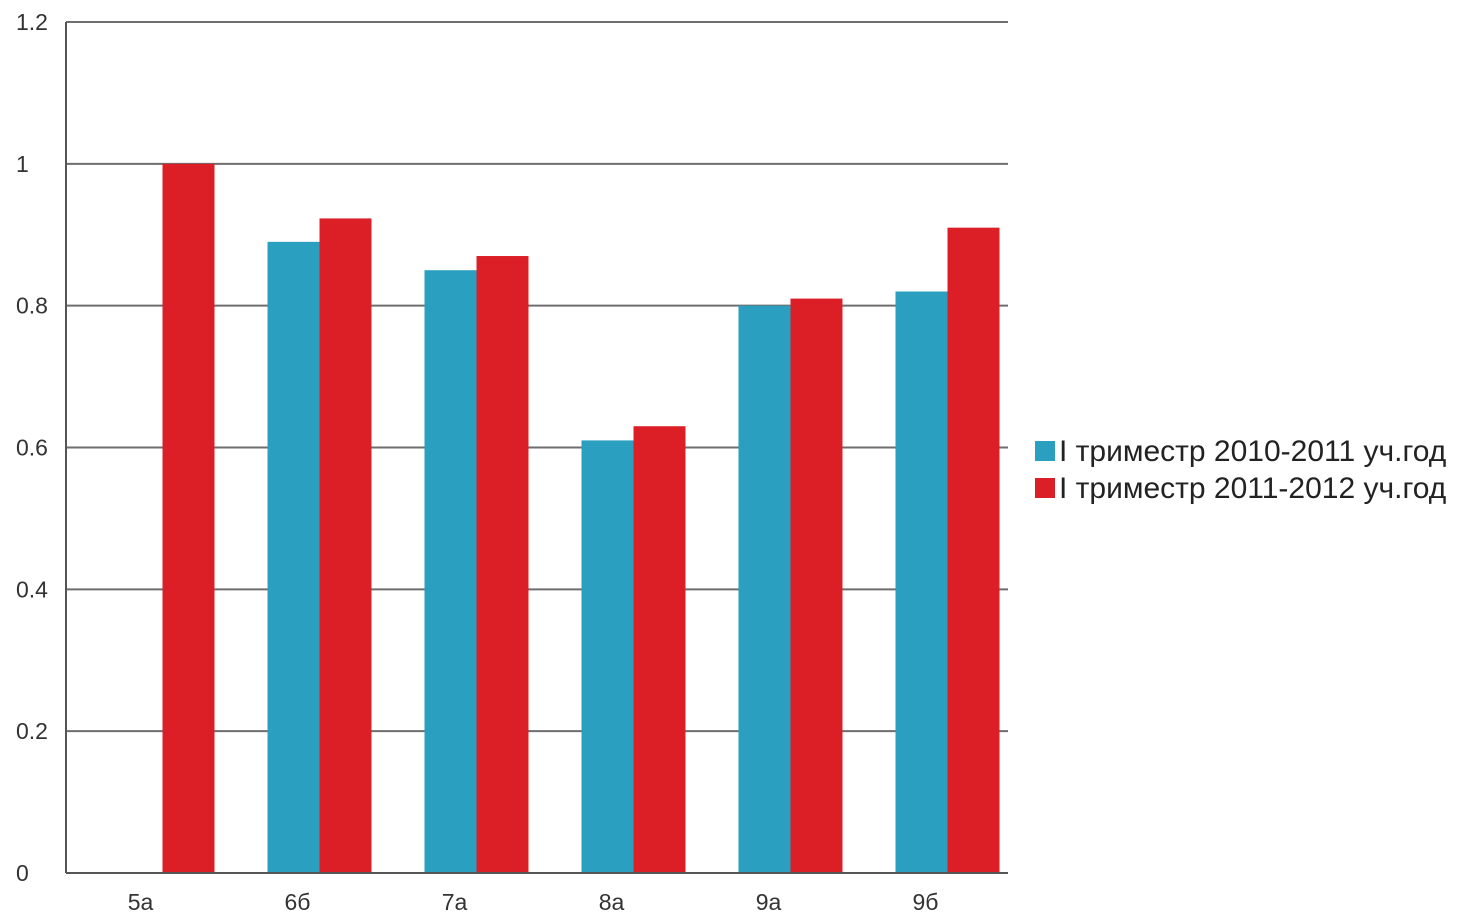 The height and width of the screenshot is (916, 1483). Describe the element at coordinates (1252, 488) in the screenshot. I see `legend-label: I триместр 2011-2012 уч.год` at that location.